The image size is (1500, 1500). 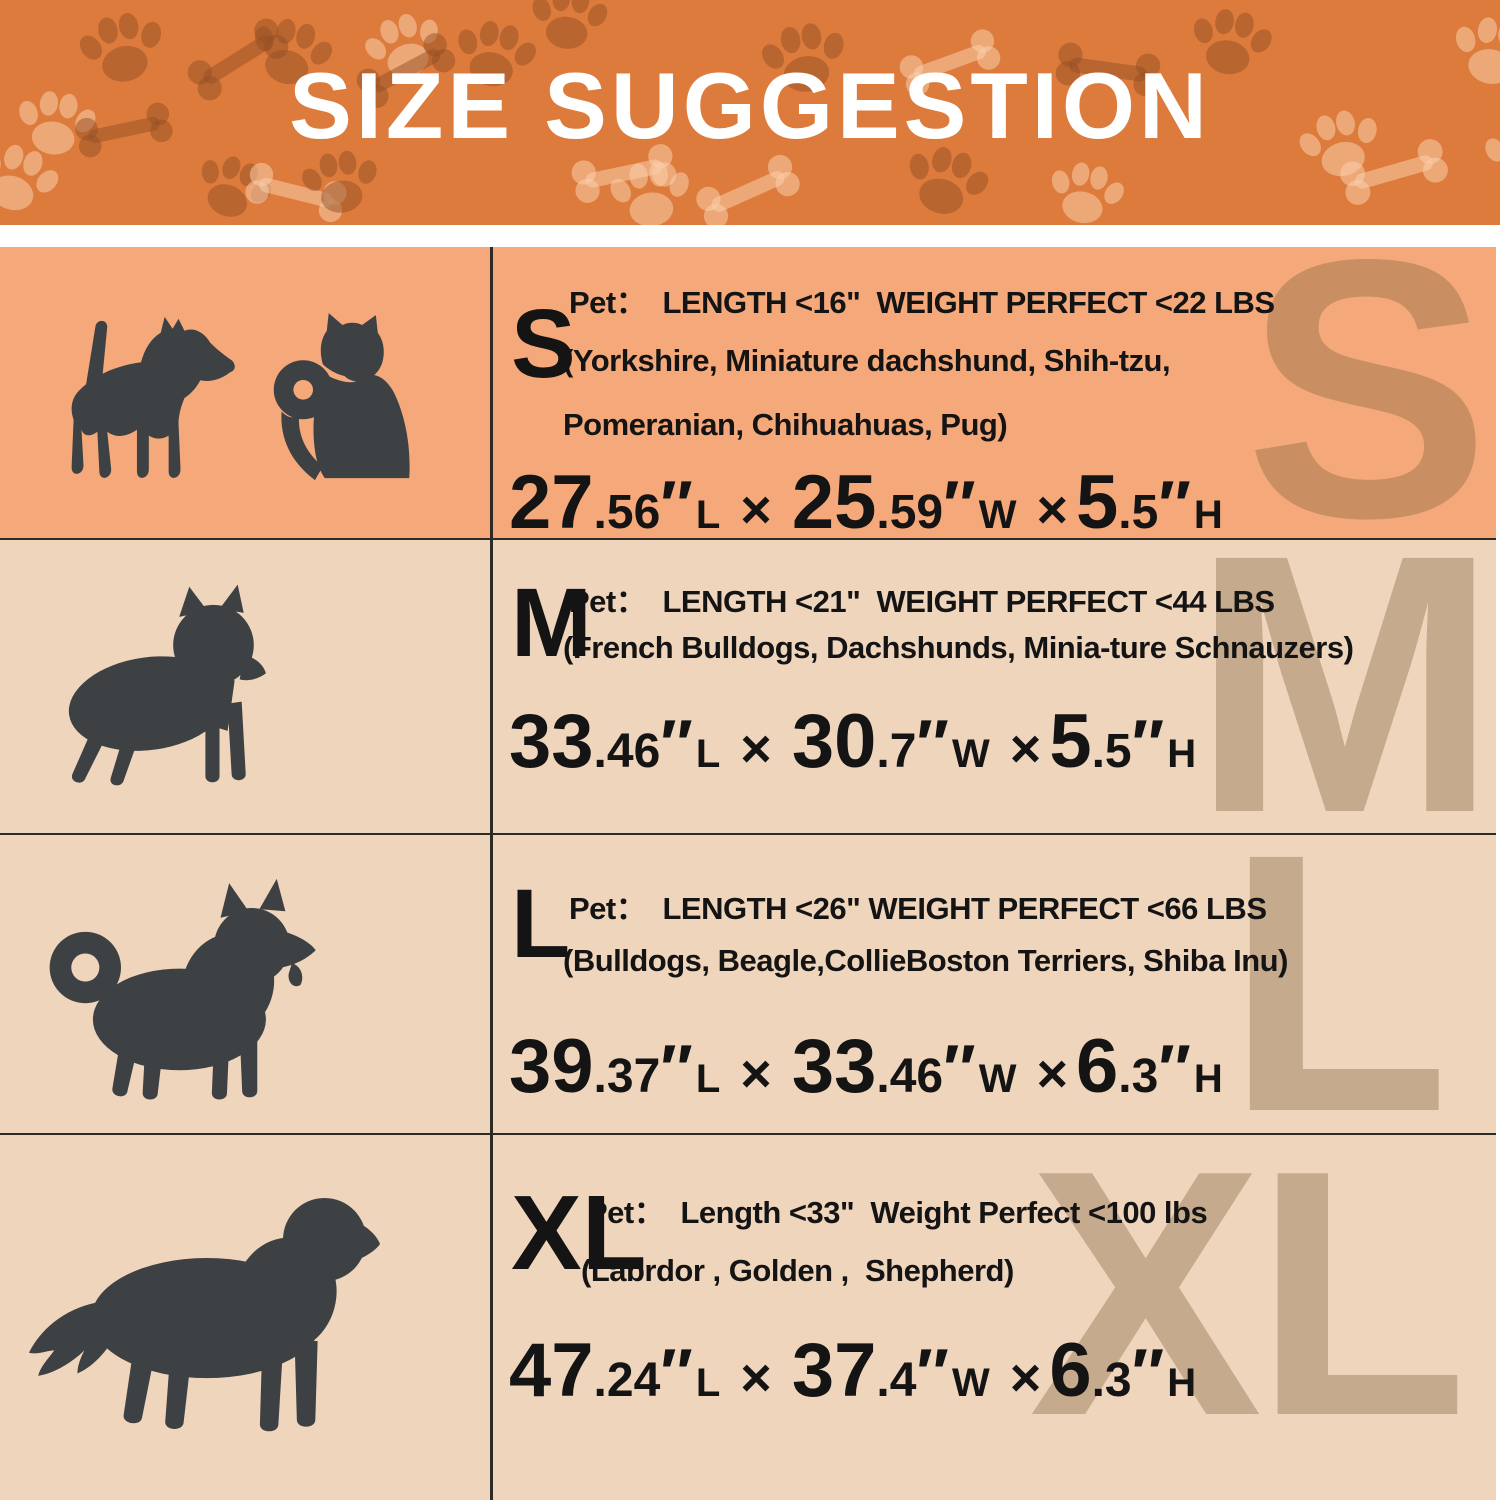 I want to click on pet-spec-line: Pet： LENGTH <21" WEIGHT PERFECT <44 LBS, so click(x=922, y=601).